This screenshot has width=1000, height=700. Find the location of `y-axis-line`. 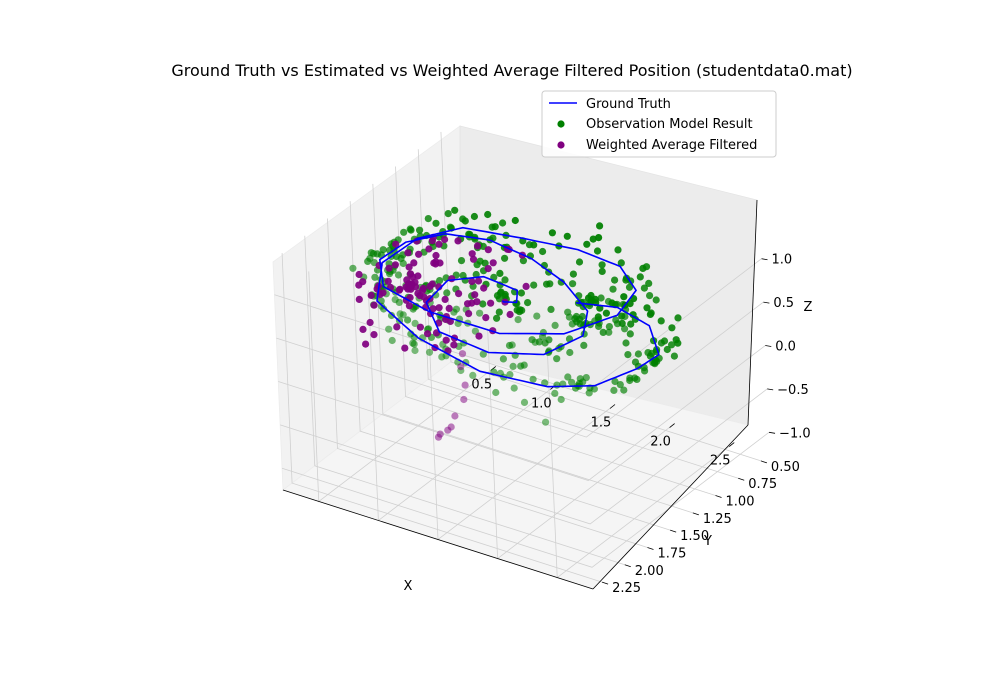

y-axis-line is located at coordinates (670, 507).